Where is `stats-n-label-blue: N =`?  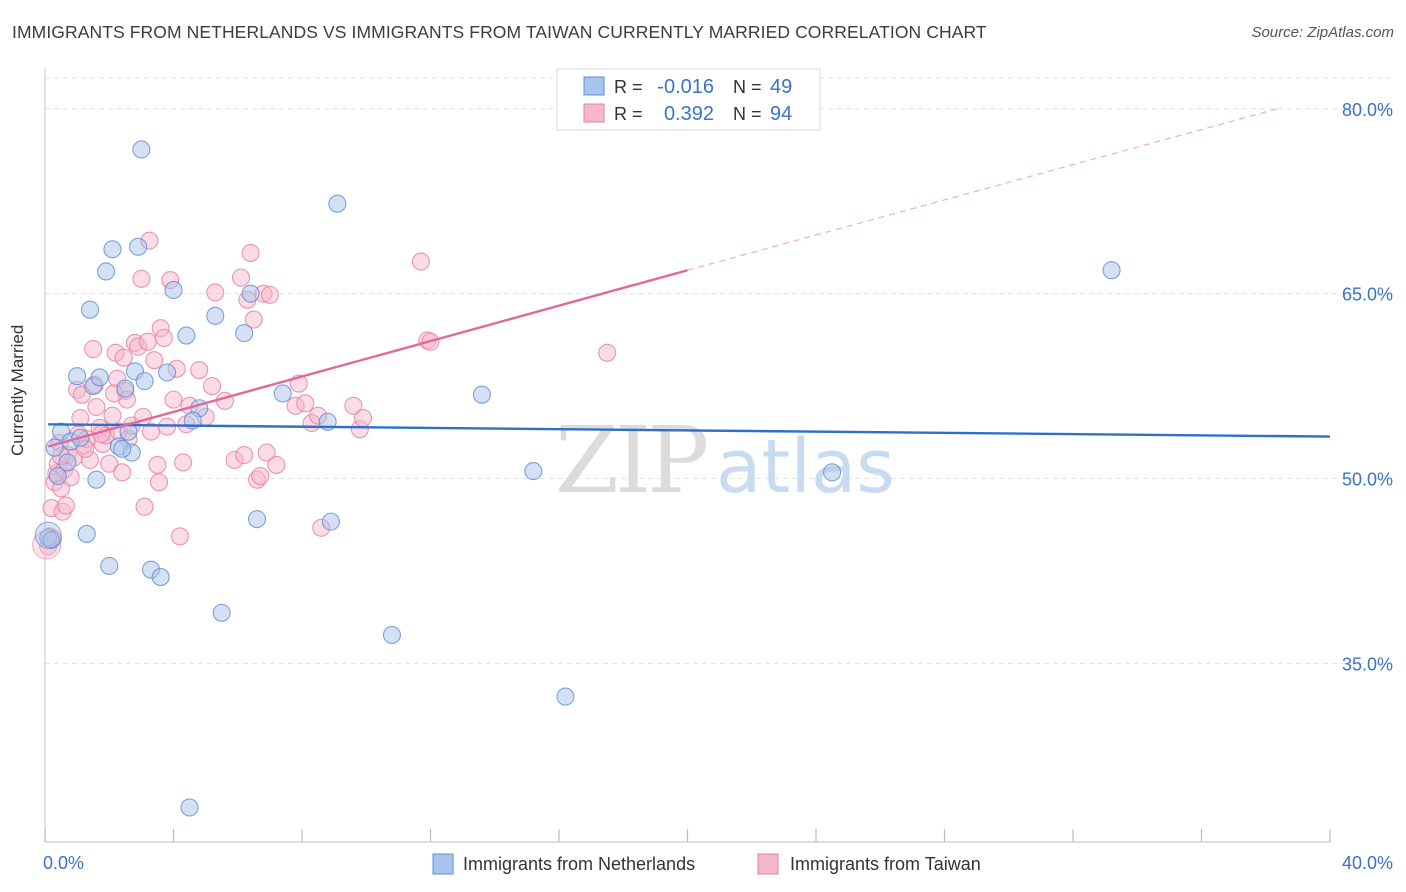 stats-n-label-blue: N = is located at coordinates (747, 87).